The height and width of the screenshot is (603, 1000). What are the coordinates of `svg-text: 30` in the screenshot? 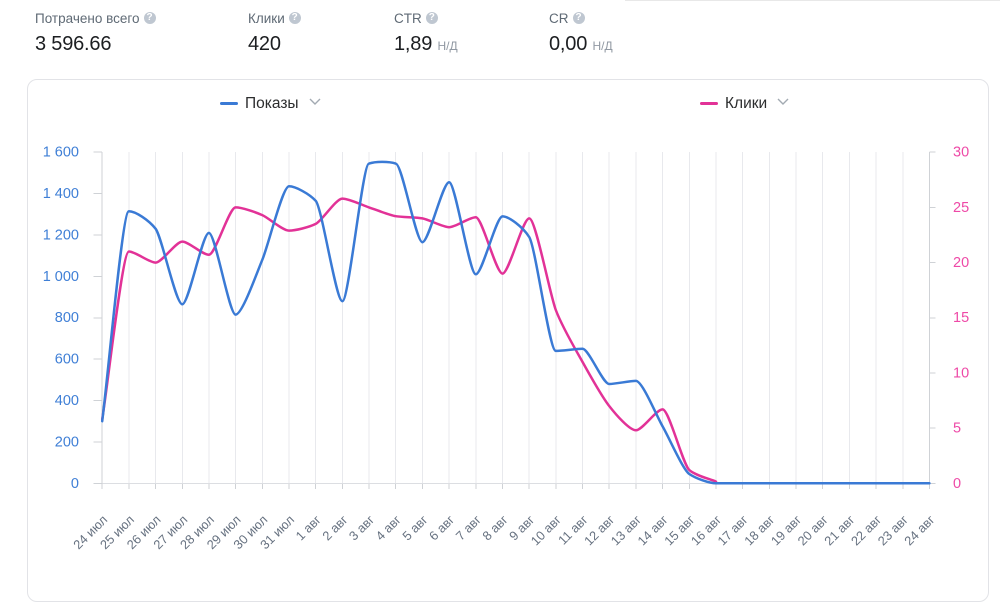 It's located at (961, 153).